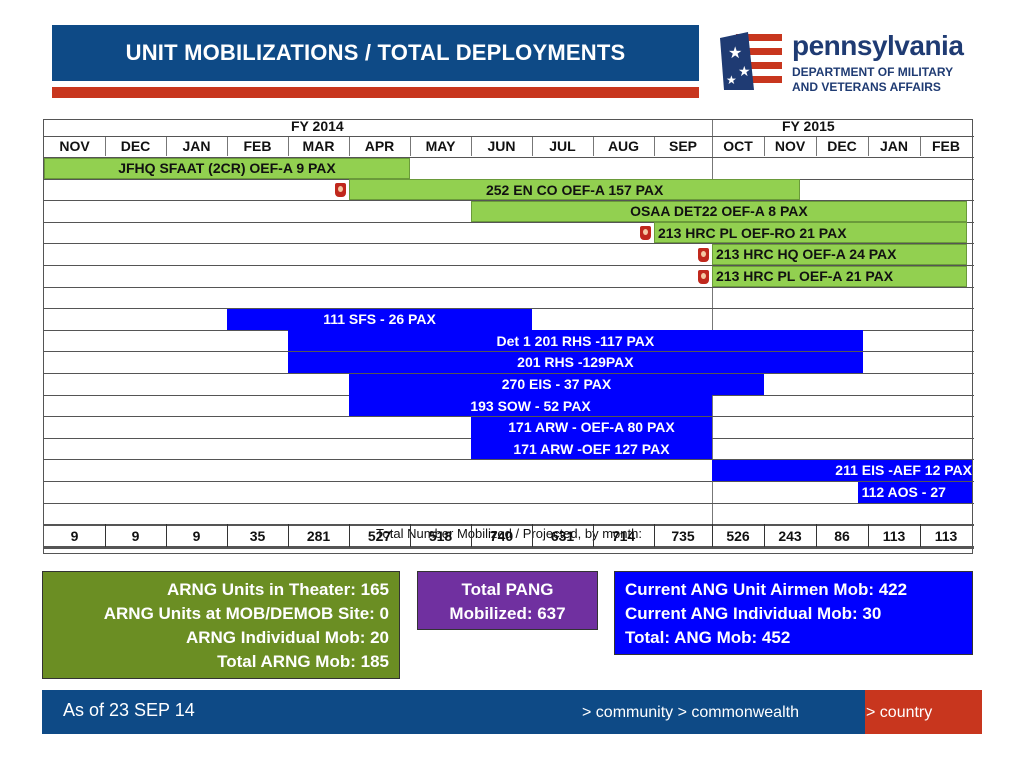 The height and width of the screenshot is (768, 1024). I want to click on deployment-bar: OSAA DET22 OEF-A 8 PAX, so click(719, 211).